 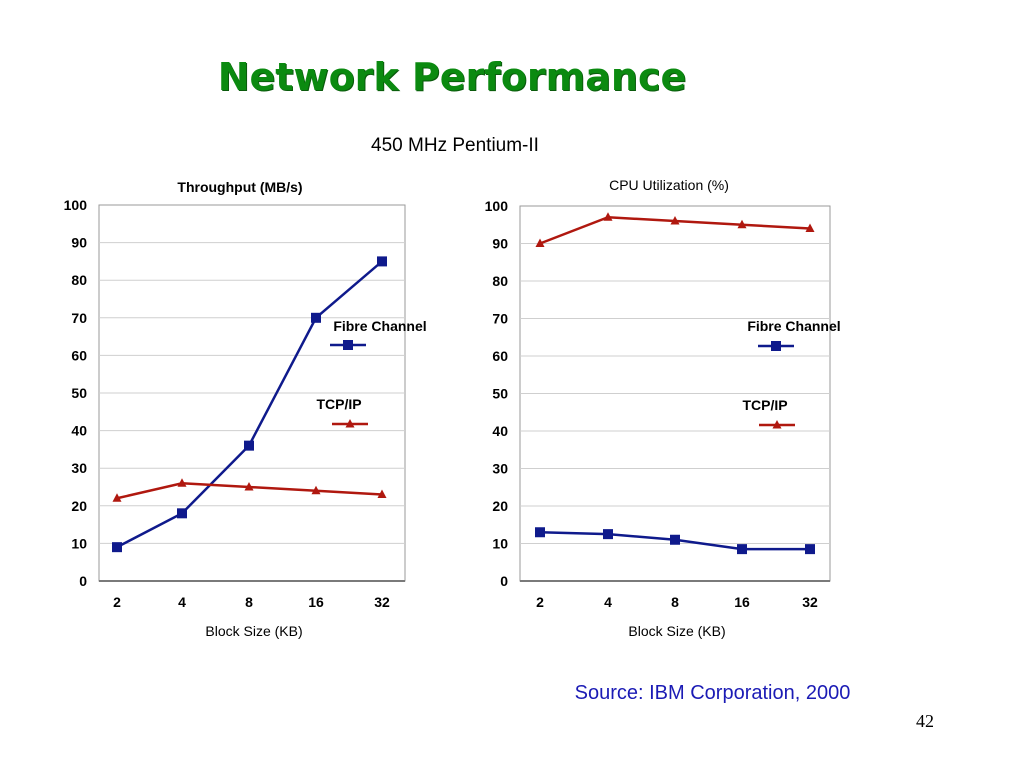 What do you see at coordinates (452, 77) in the screenshot?
I see `slide-title: Network Performance` at bounding box center [452, 77].